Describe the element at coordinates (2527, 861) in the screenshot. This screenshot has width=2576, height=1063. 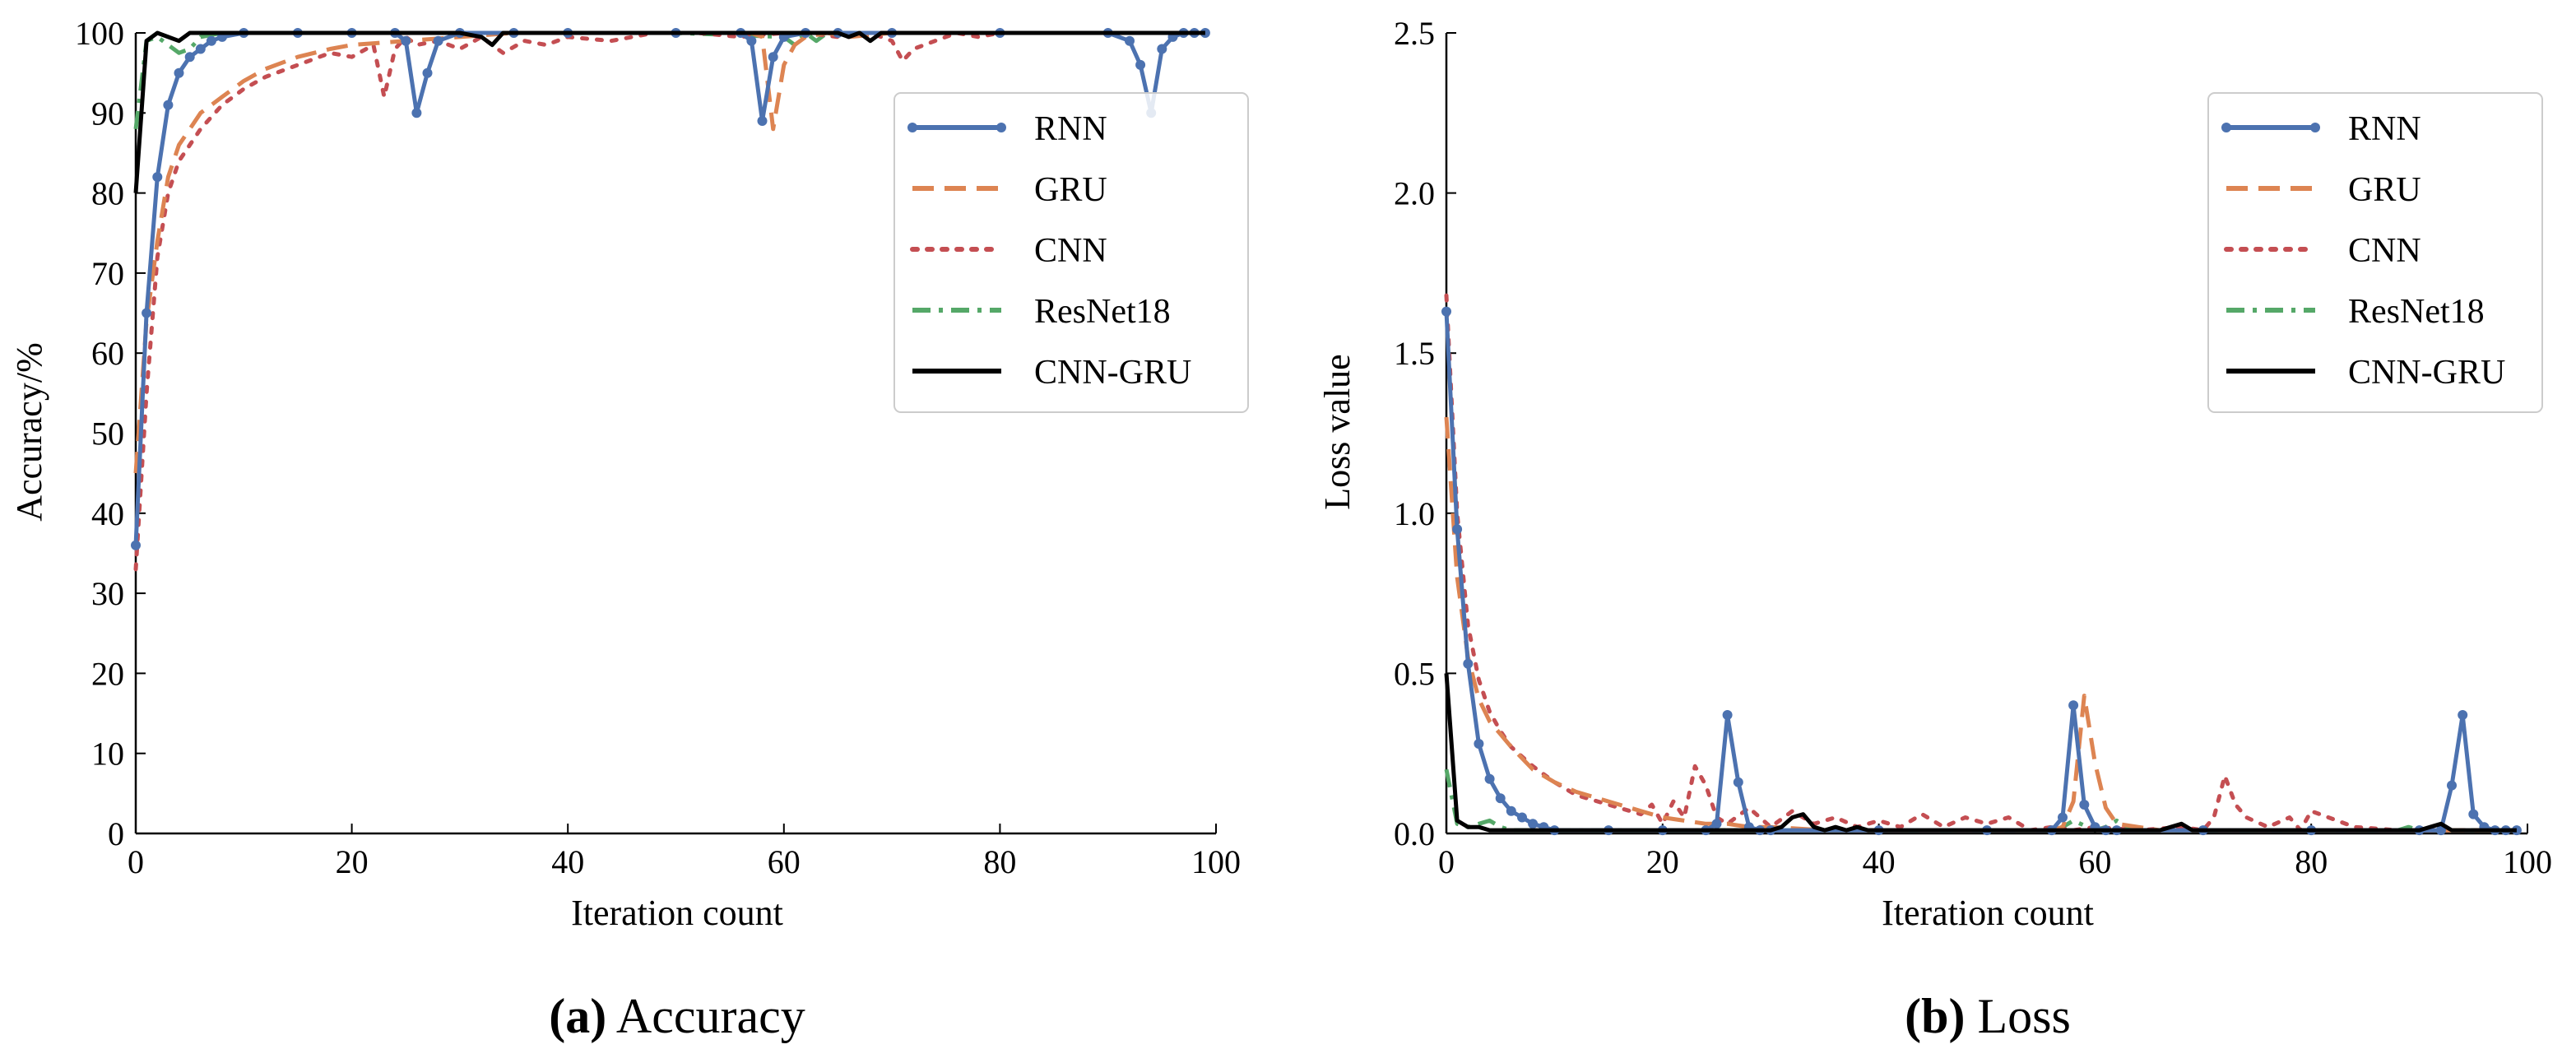
I see `loss-x-tick-label: 100` at that location.